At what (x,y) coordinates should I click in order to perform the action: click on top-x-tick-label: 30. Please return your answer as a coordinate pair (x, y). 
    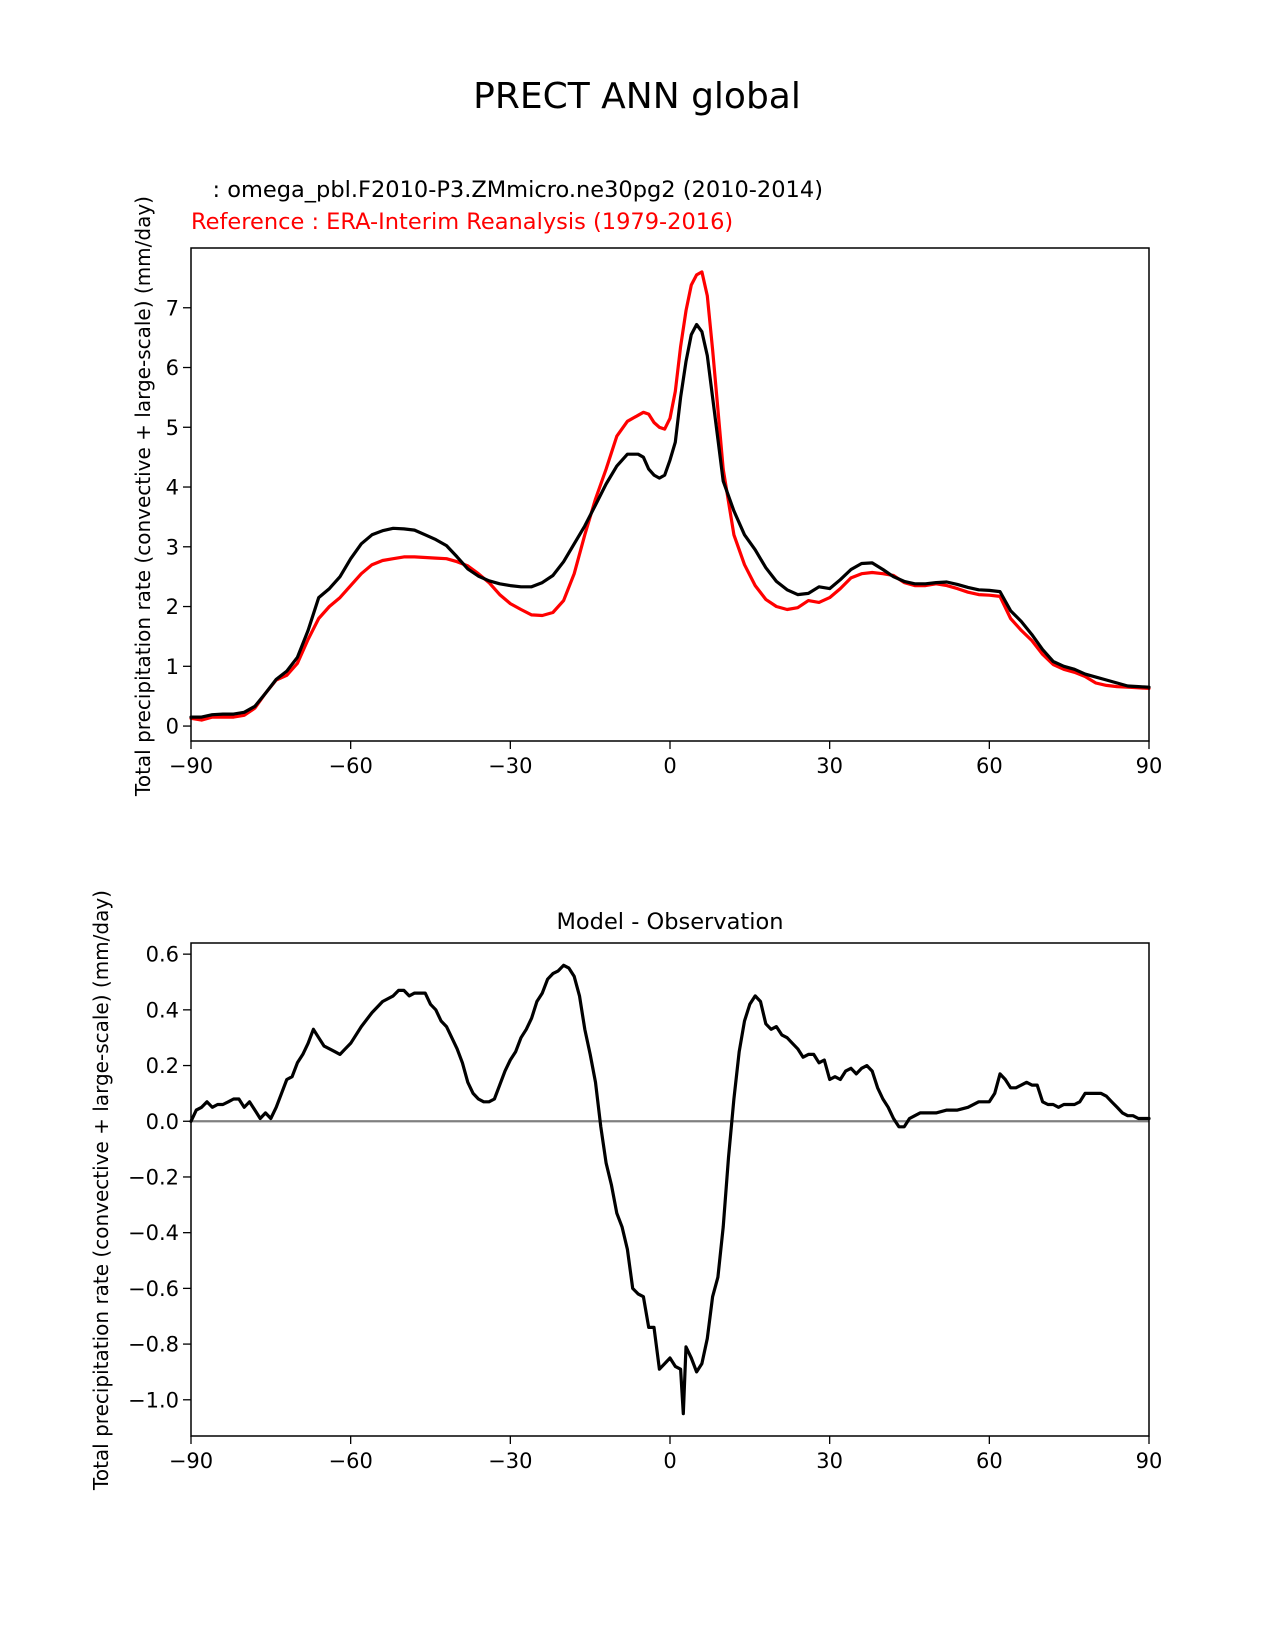
    Looking at the image, I should click on (829, 766).